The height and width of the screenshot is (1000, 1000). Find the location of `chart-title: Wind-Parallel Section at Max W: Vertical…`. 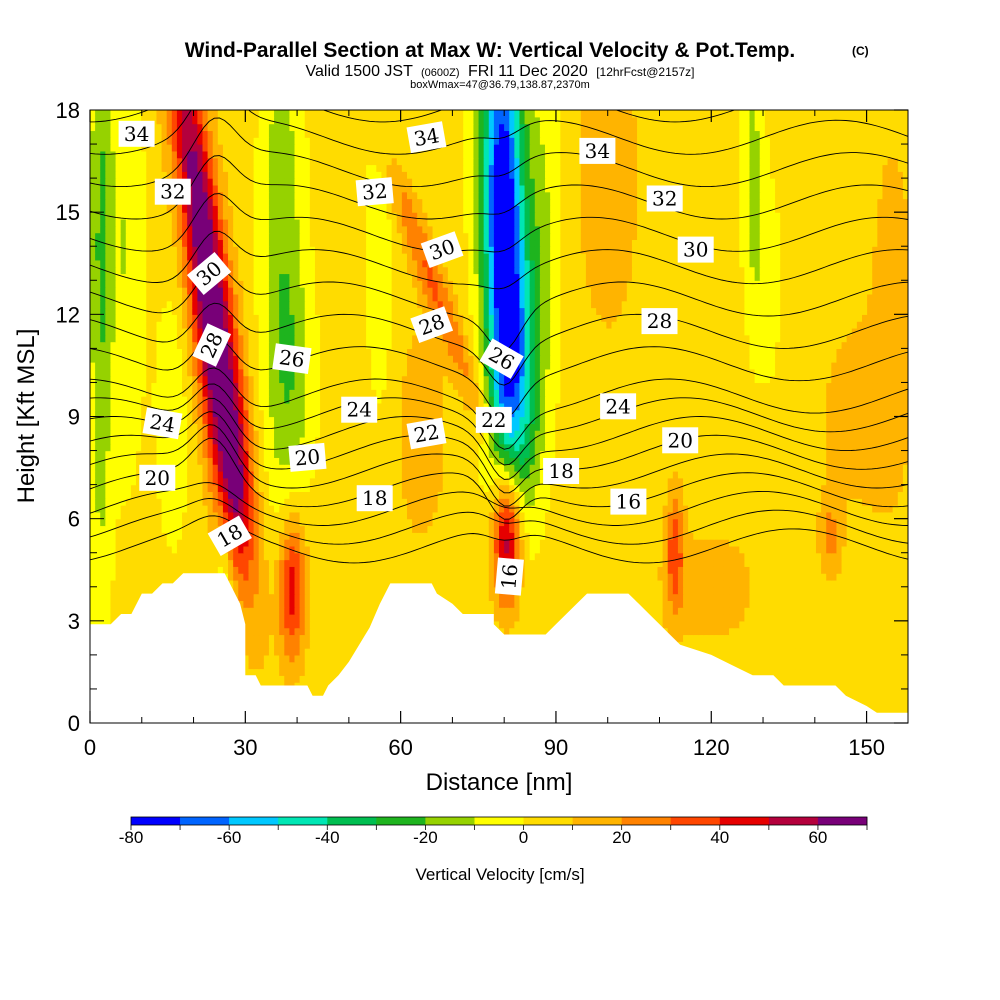

chart-title: Wind-Parallel Section at Max W: Vertical… is located at coordinates (490, 50).